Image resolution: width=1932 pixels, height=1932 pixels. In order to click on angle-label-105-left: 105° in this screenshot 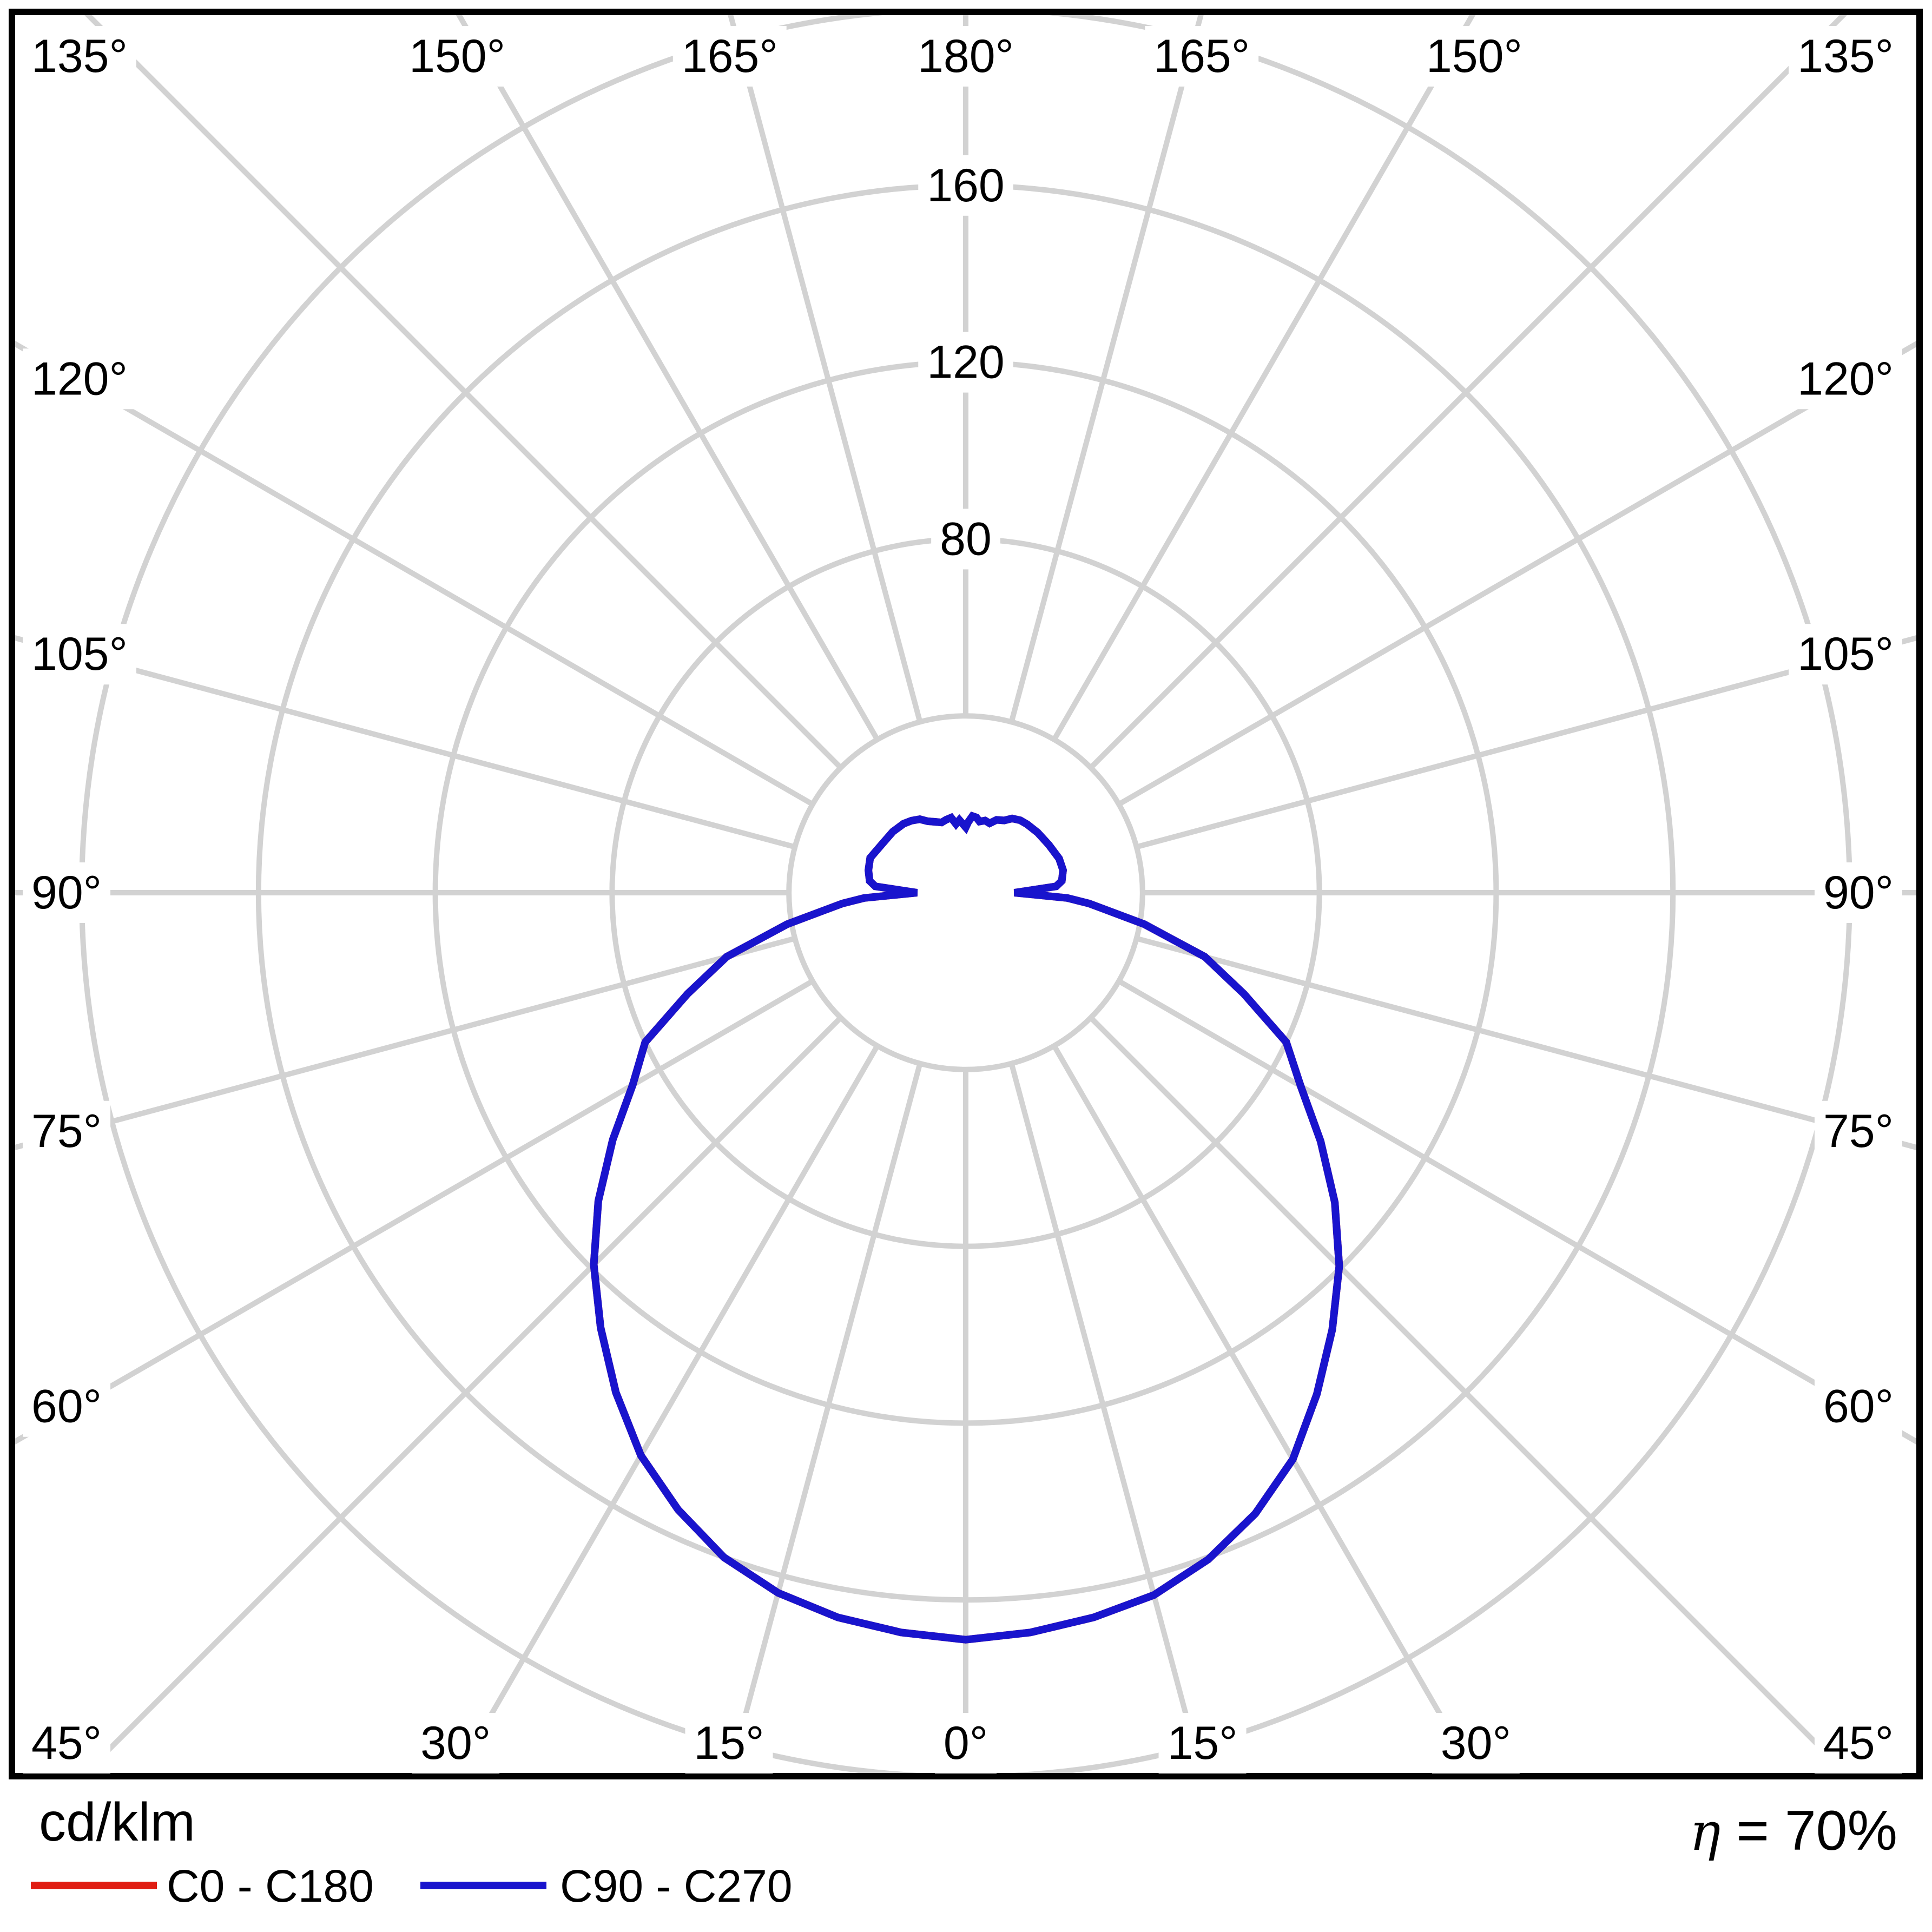, I will do `click(79, 654)`.